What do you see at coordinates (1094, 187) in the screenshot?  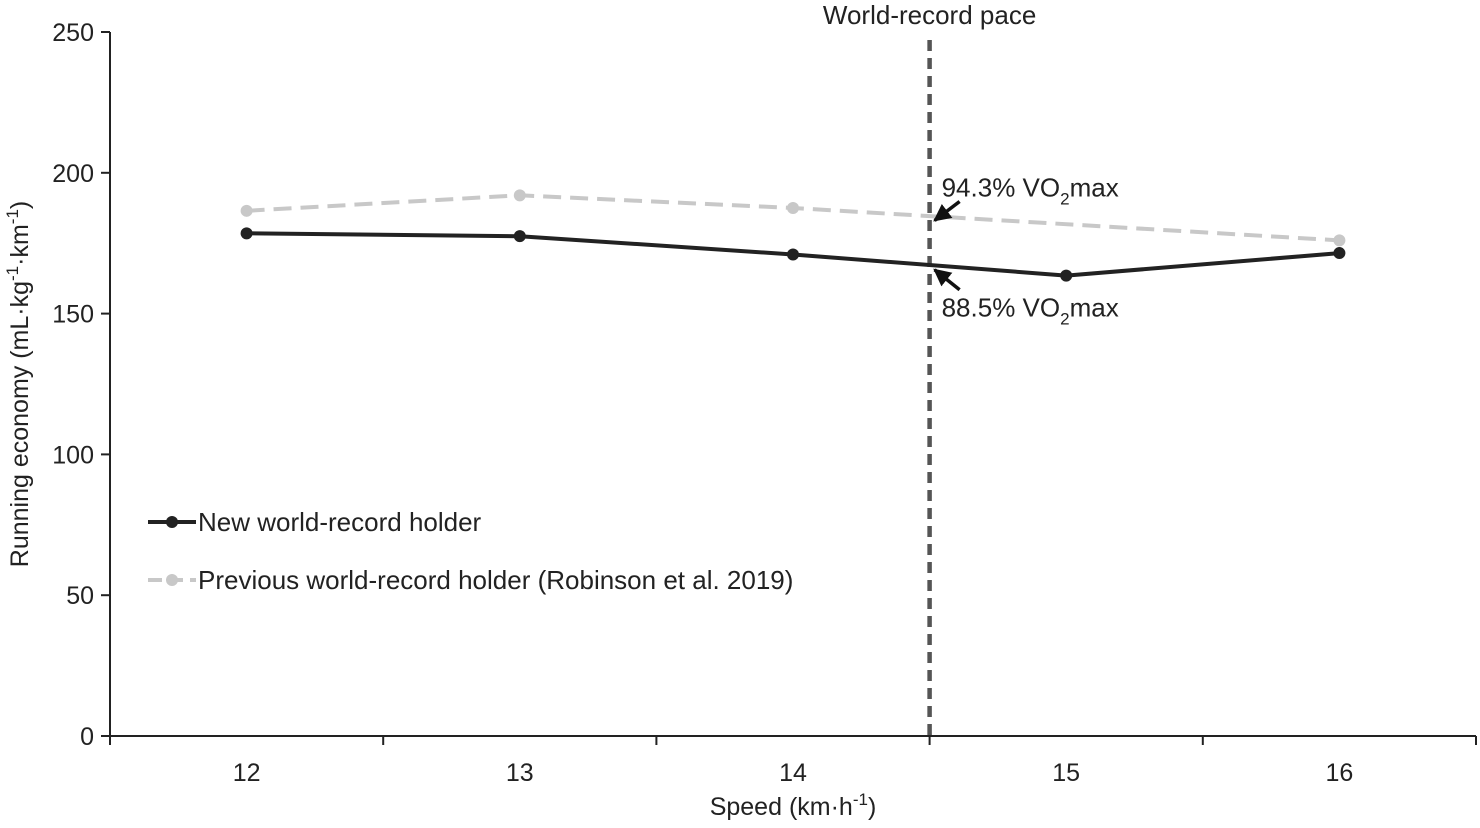 I see `annotation-top-post: max` at bounding box center [1094, 187].